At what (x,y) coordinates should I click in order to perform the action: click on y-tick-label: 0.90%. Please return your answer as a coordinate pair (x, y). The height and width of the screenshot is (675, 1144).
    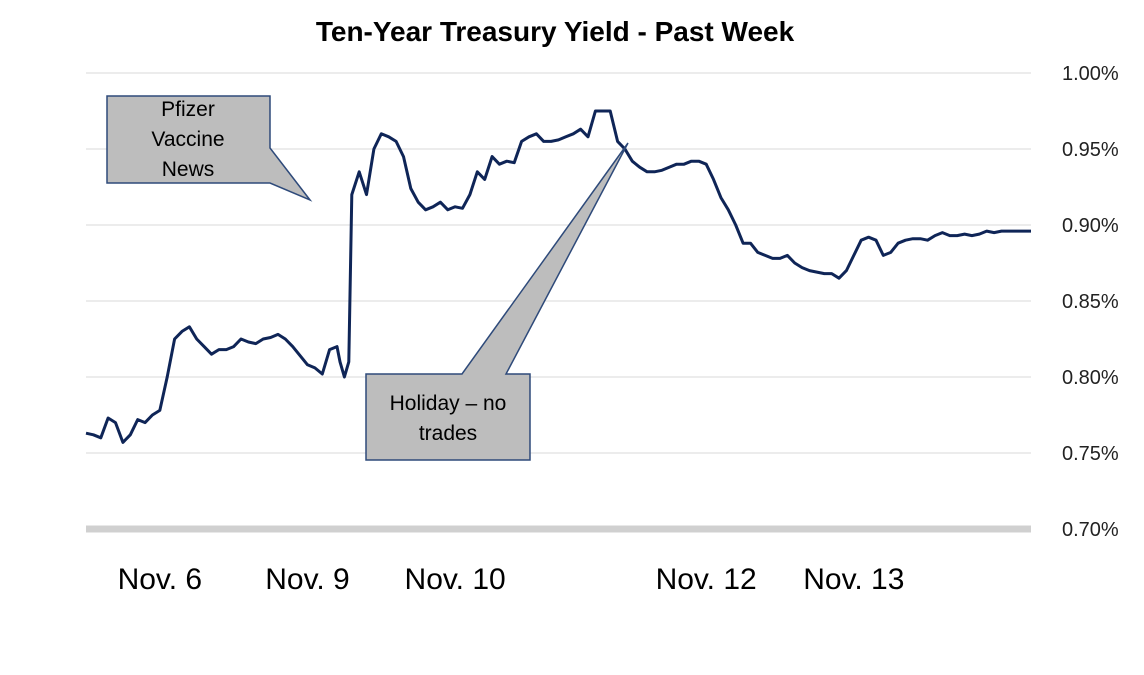
    Looking at the image, I should click on (1090, 226).